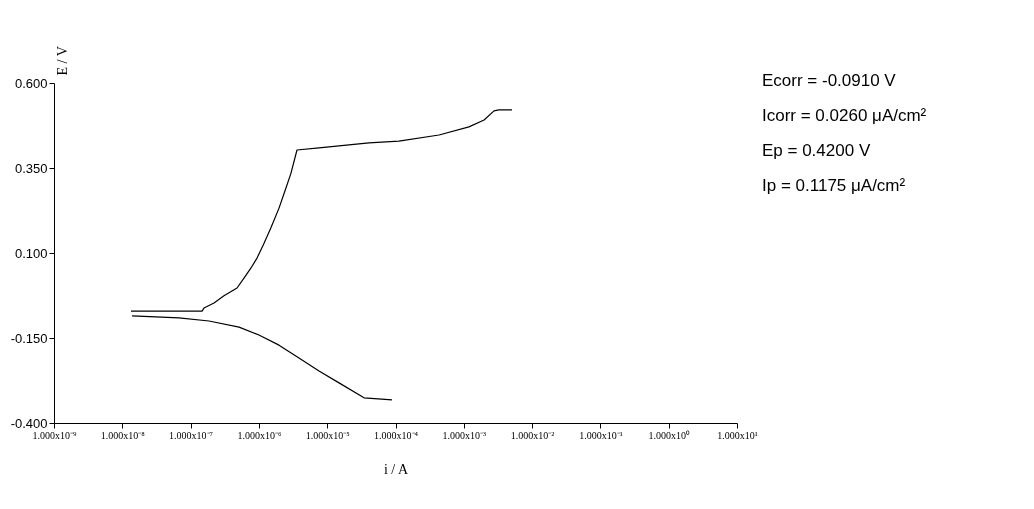 The height and width of the screenshot is (509, 1034). I want to click on x-tick-label: 1.000x10⁻⁶, so click(259, 435).